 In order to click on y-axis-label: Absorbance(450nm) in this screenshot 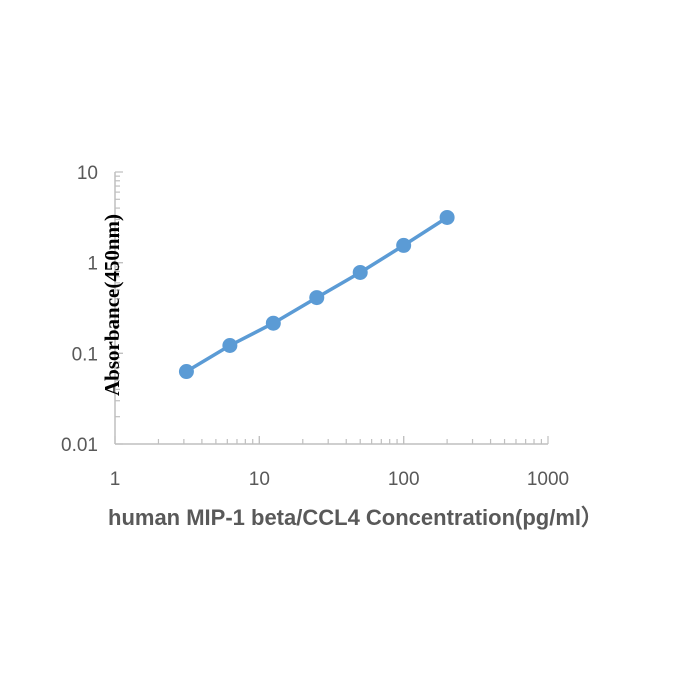, I will do `click(112, 305)`.